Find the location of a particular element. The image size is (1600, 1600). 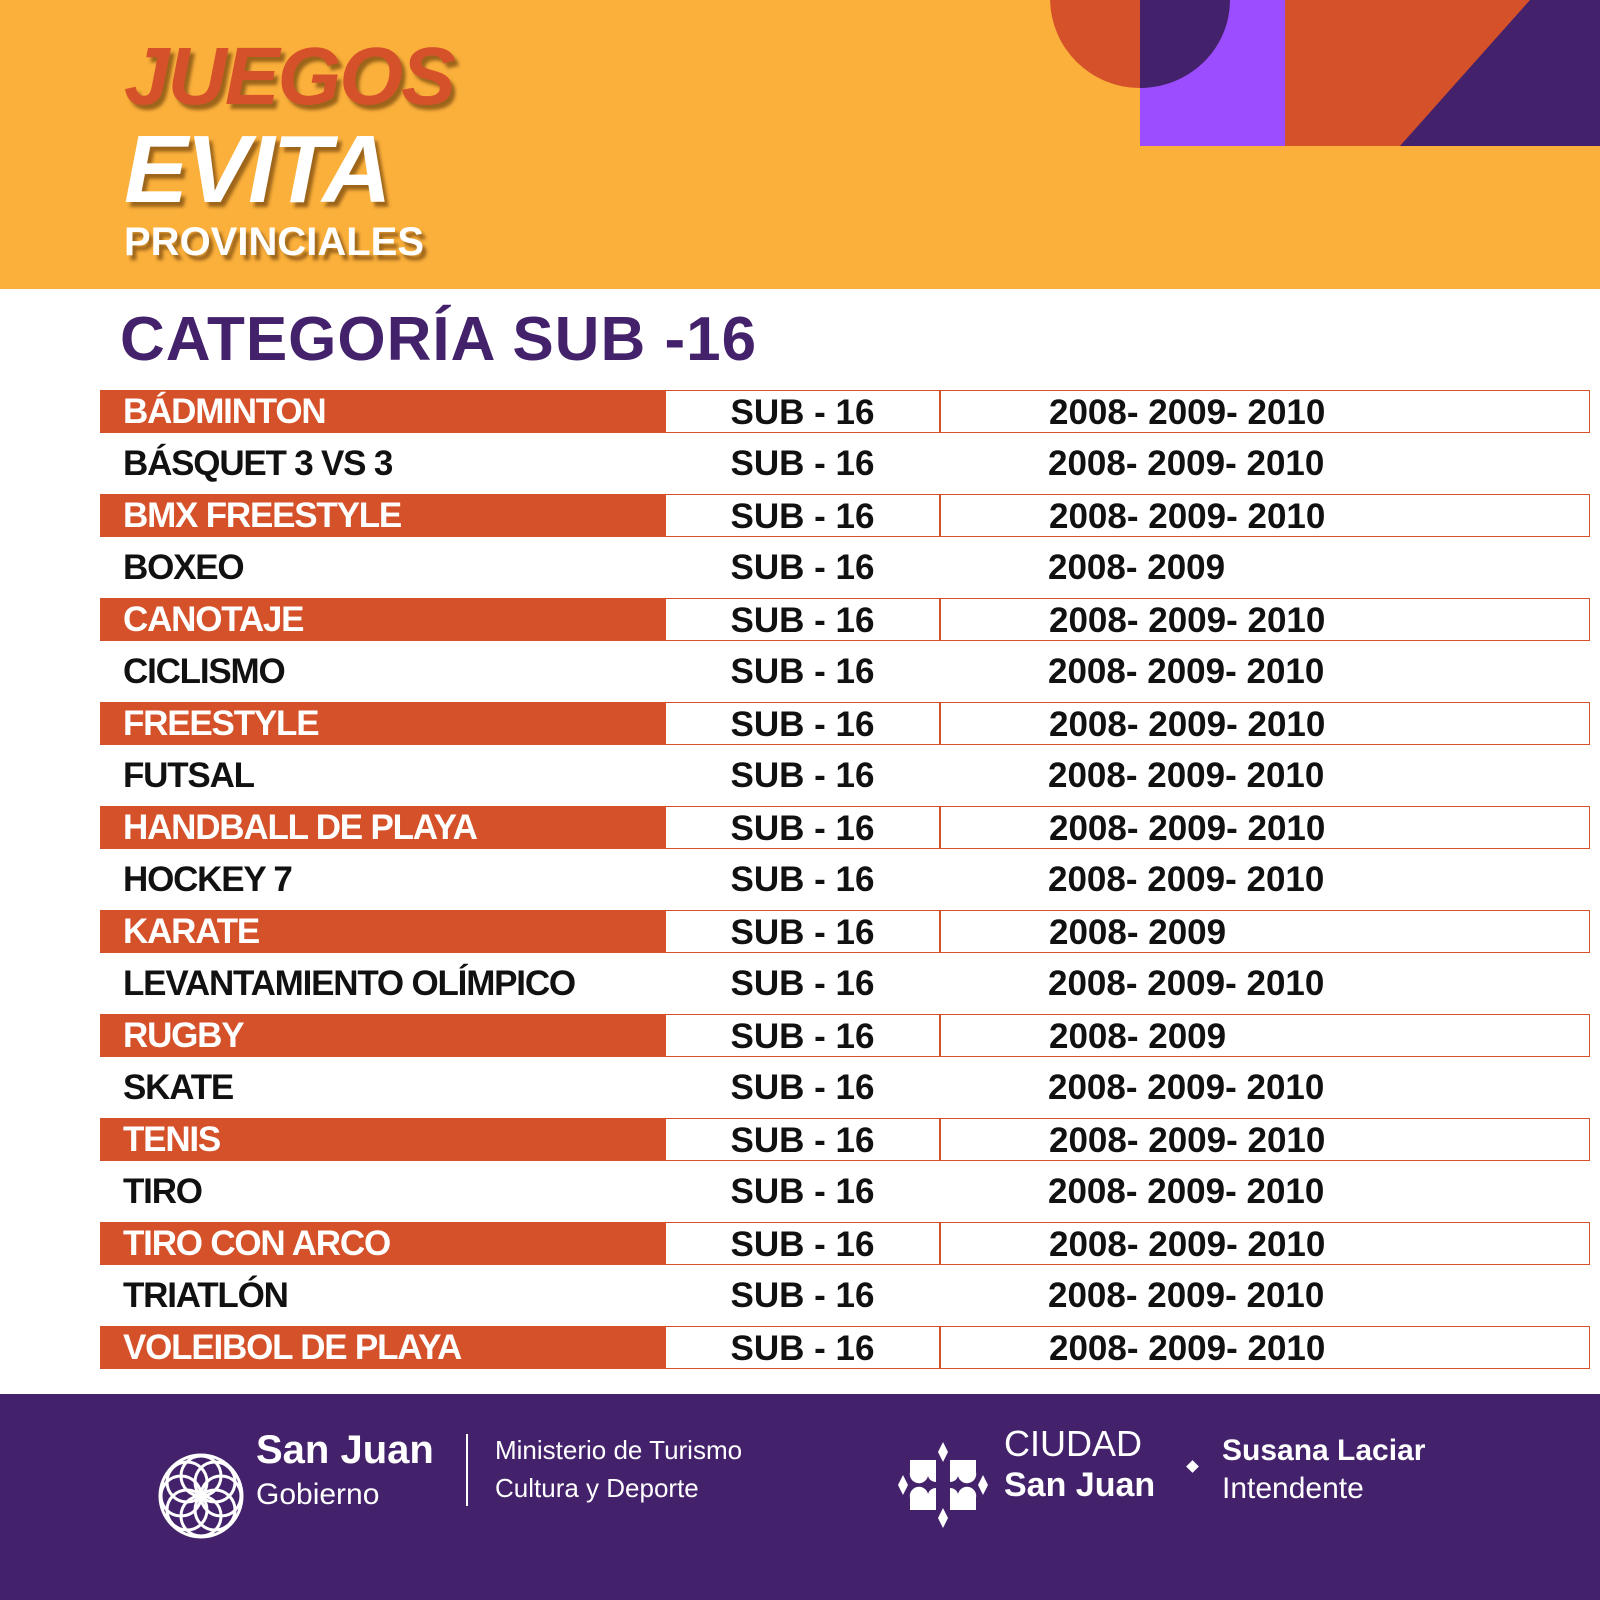

table-row: SKATE SUB - 16 2008- 2009- 2010 is located at coordinates (795, 1087).